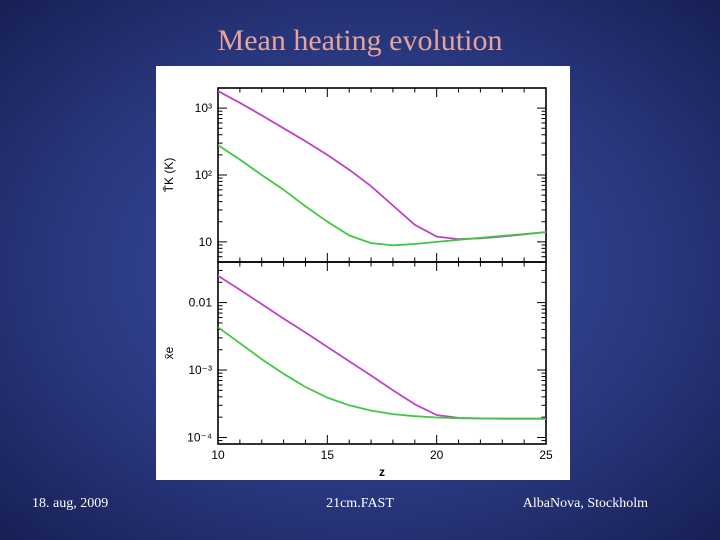 The width and height of the screenshot is (720, 540). Describe the element at coordinates (201, 303) in the screenshot. I see `y-tick-label: 0.01` at that location.